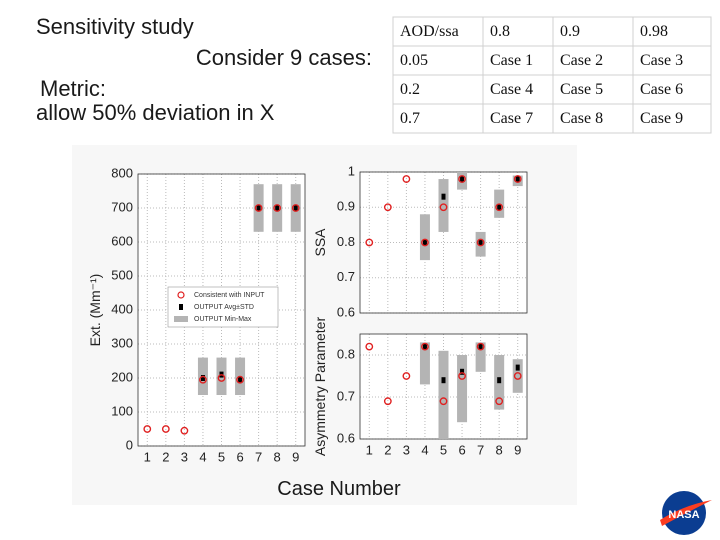 Image resolution: width=720 pixels, height=540 pixels. Describe the element at coordinates (661, 89) in the screenshot. I see `table-text: Case 6` at that location.